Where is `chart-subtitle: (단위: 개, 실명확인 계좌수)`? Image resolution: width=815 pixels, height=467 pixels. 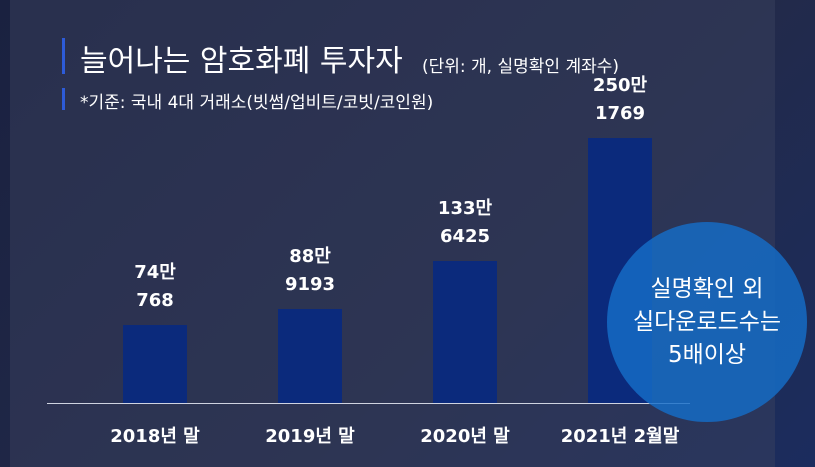
chart-subtitle: (단위: 개, 실명확인 계좌수) is located at coordinates (521, 67).